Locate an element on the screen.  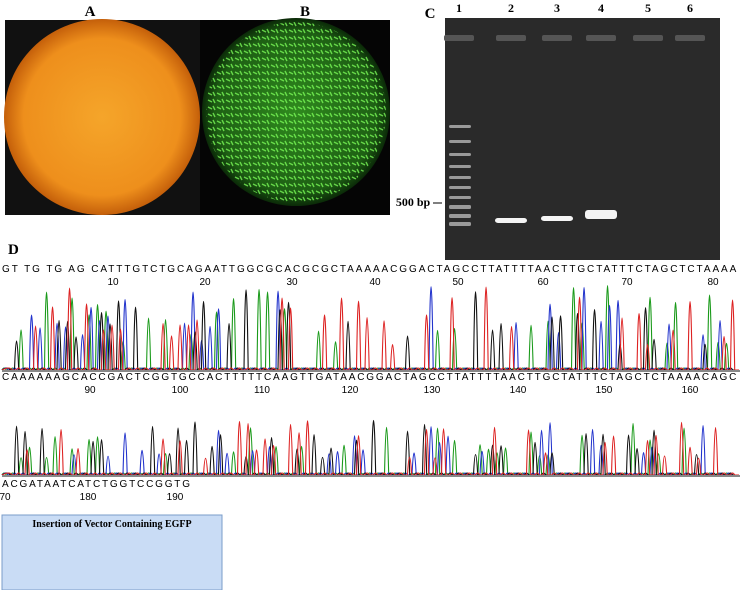
insertion-label: Insertion of Vector Containing EGFP is located at coordinates (111, 524).